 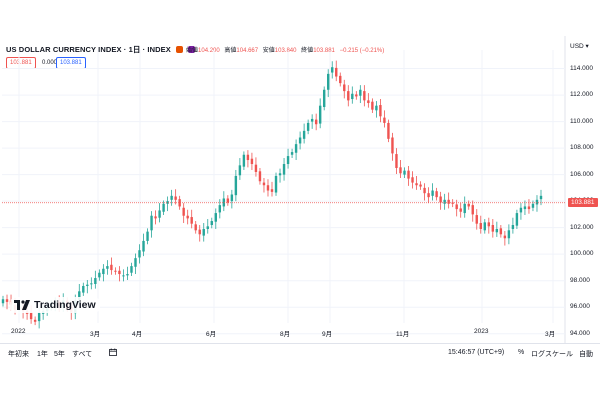 What do you see at coordinates (550, 334) in the screenshot?
I see `x-tick-label: 3月` at bounding box center [550, 334].